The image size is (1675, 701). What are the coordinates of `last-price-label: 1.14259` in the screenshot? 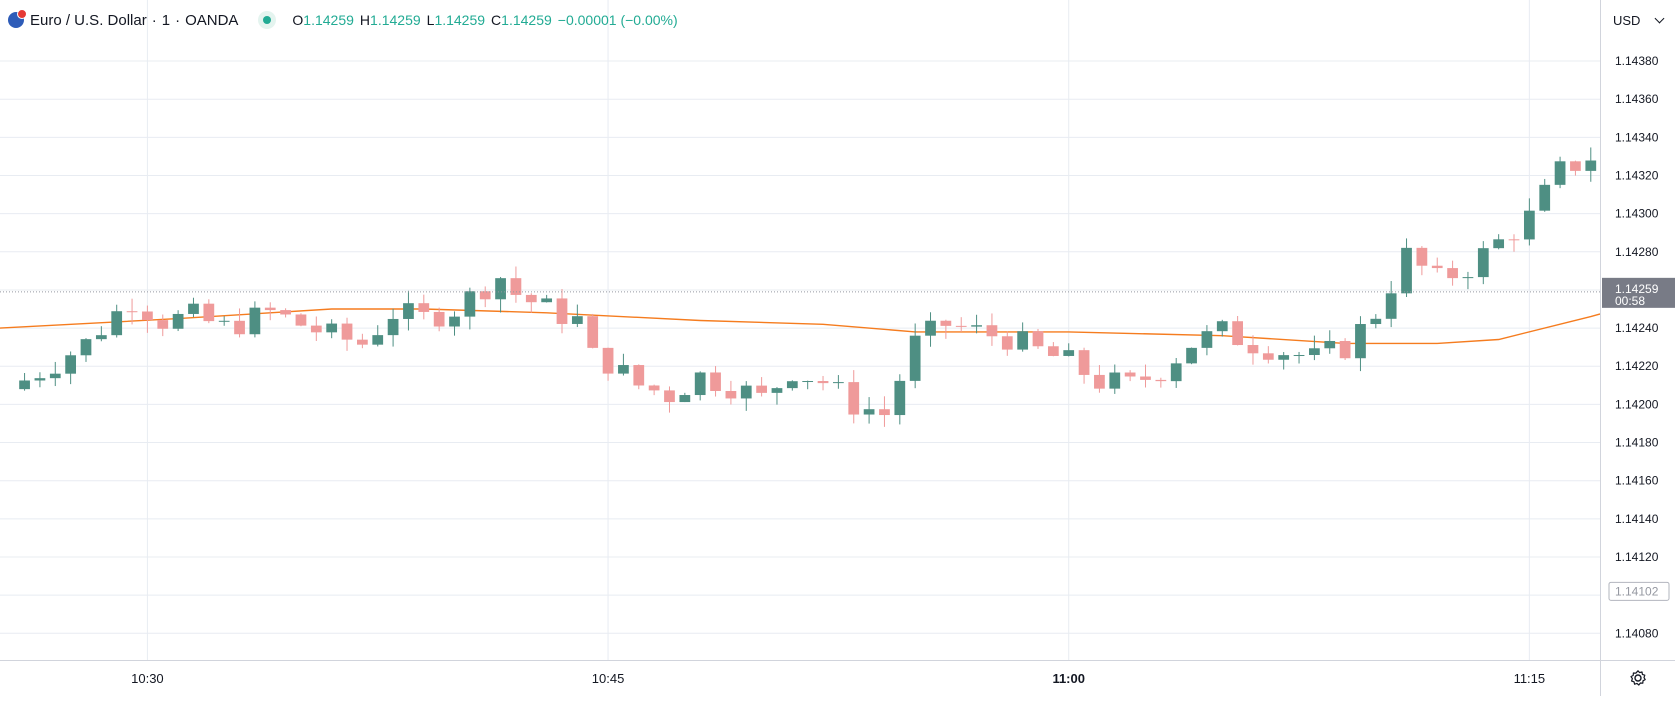 It's located at (1637, 289).